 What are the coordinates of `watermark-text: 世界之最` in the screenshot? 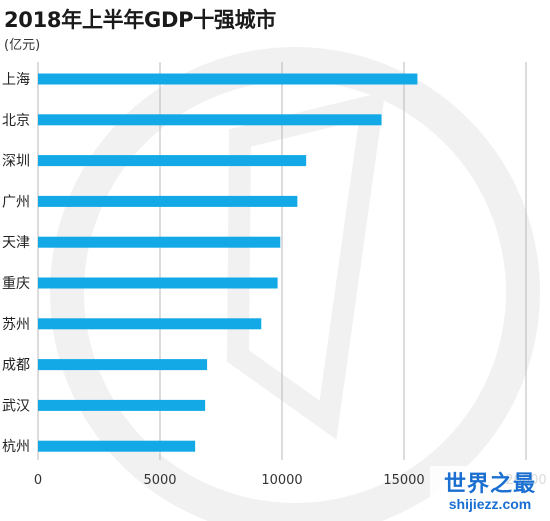 It's located at (489, 484).